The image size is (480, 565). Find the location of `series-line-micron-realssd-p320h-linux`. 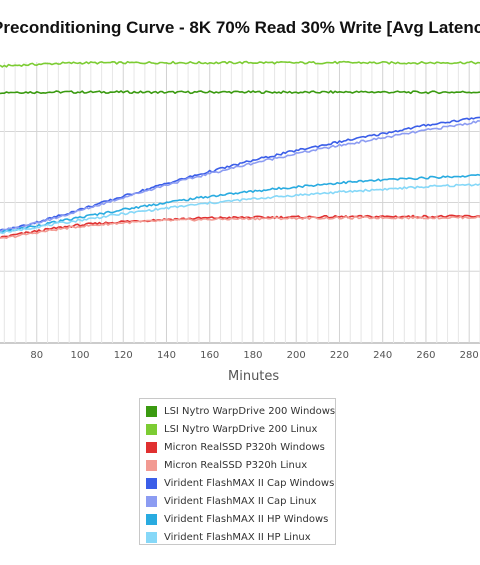

series-line-micron-realssd-p320h-linux is located at coordinates (240, 227).